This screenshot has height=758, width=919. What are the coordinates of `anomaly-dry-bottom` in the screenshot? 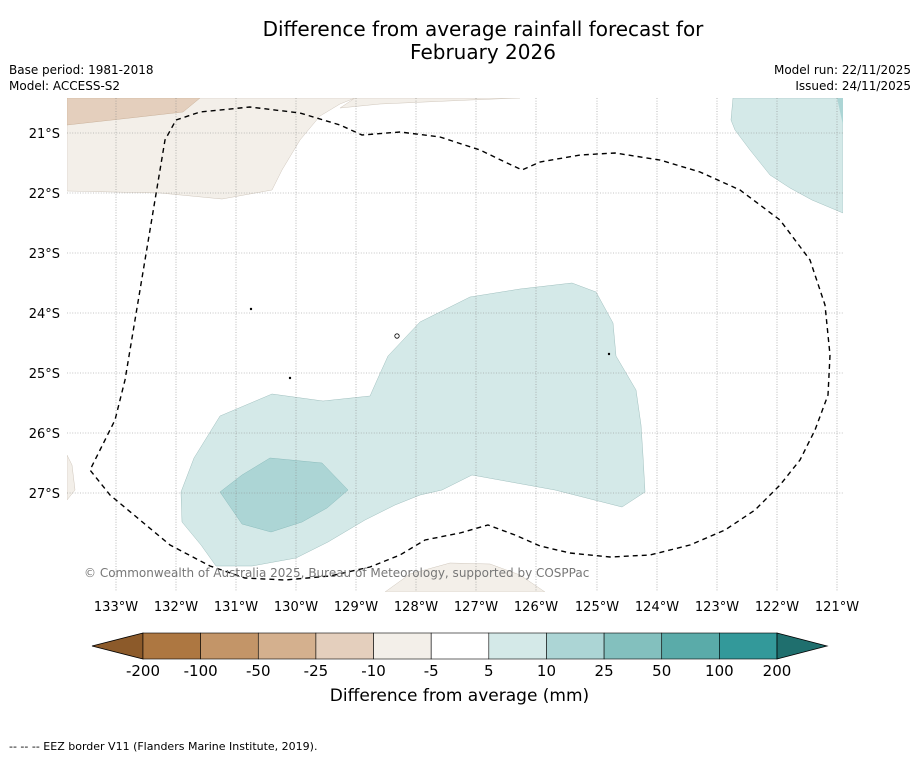 It's located at (465, 577).